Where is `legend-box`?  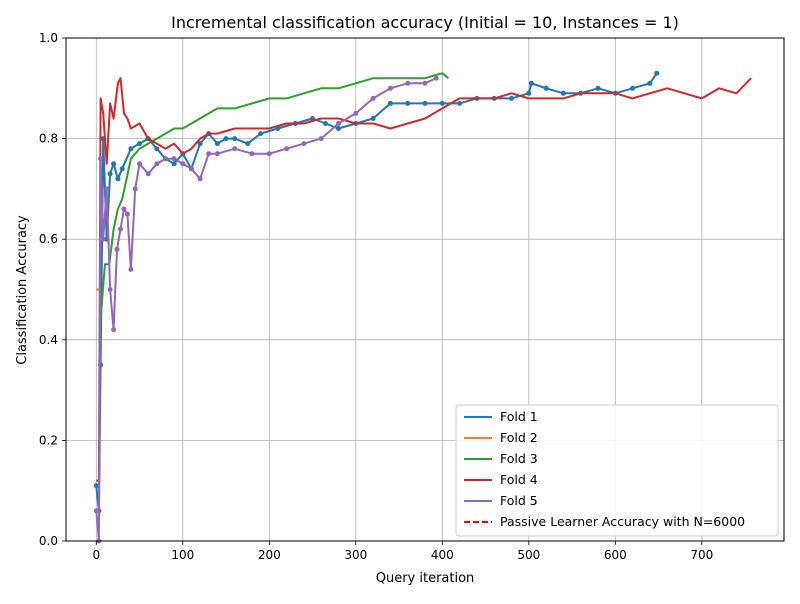 legend-box is located at coordinates (617, 470).